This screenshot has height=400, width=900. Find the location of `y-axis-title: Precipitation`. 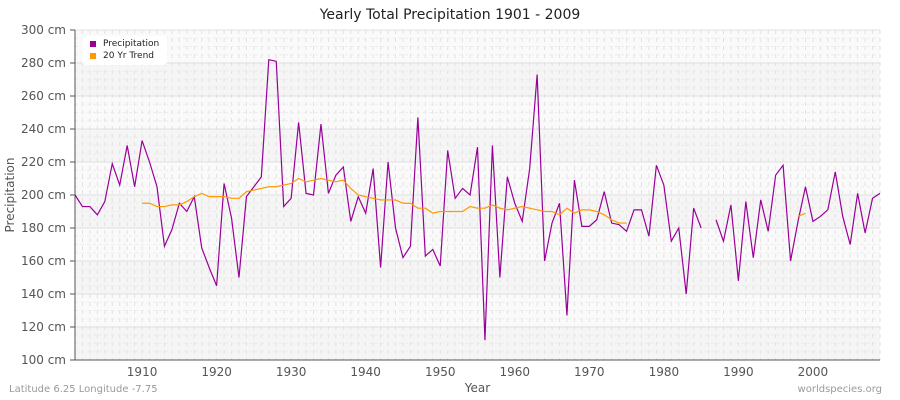

y-axis-title: Precipitation is located at coordinates (10, 194).